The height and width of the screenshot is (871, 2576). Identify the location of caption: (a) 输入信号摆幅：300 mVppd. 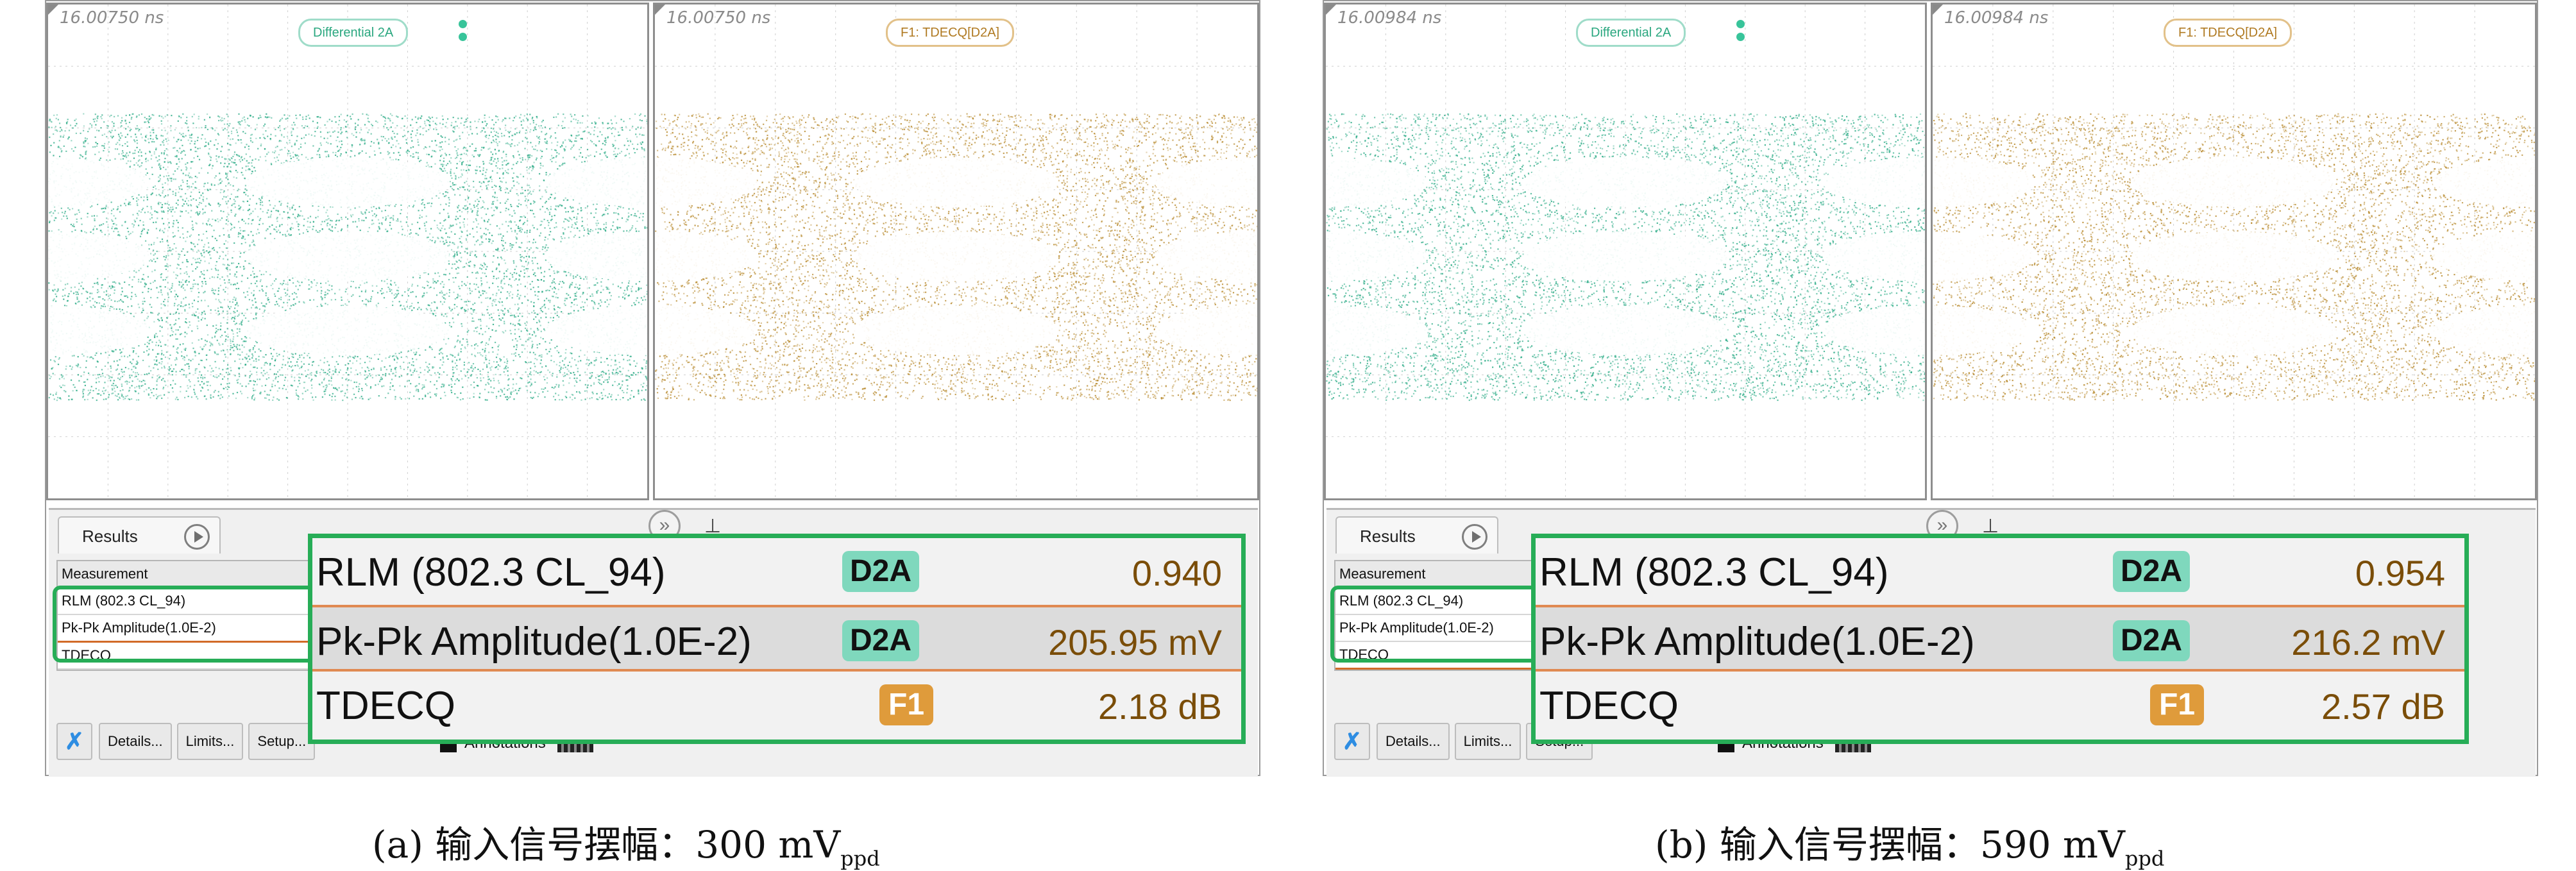
(626, 843).